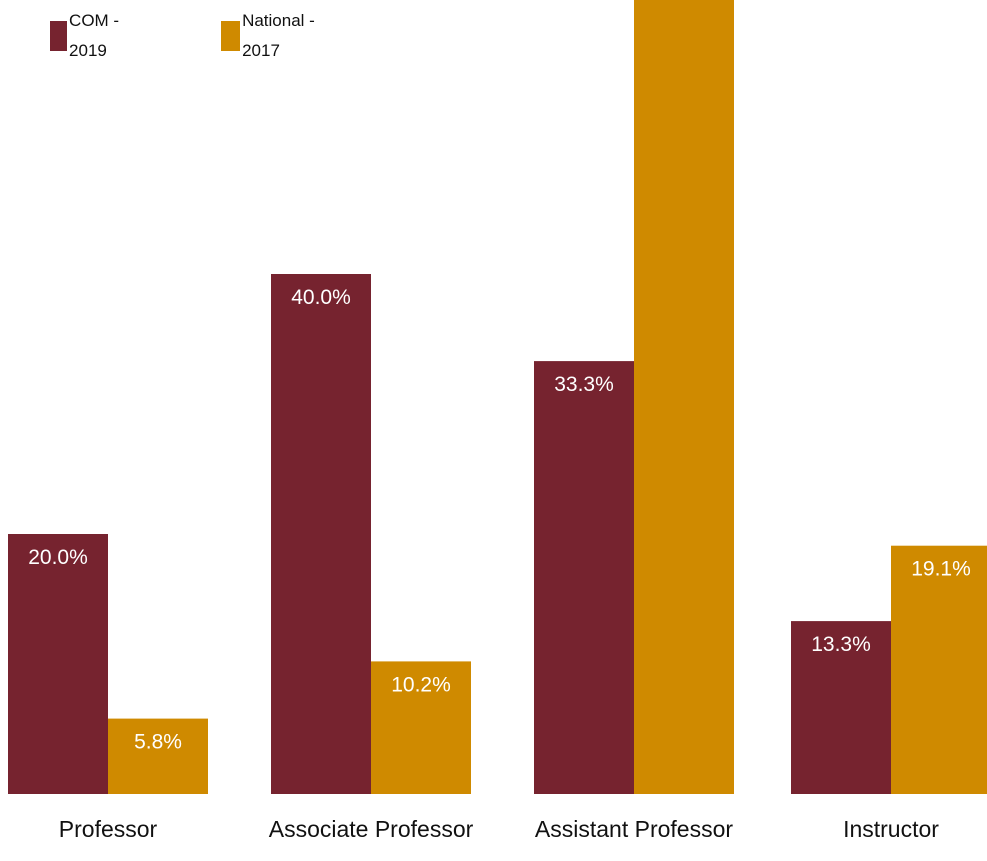 The width and height of the screenshot is (987, 861). Describe the element at coordinates (684, 397) in the screenshot. I see `bar-national-2017-assistant-professor` at that location.